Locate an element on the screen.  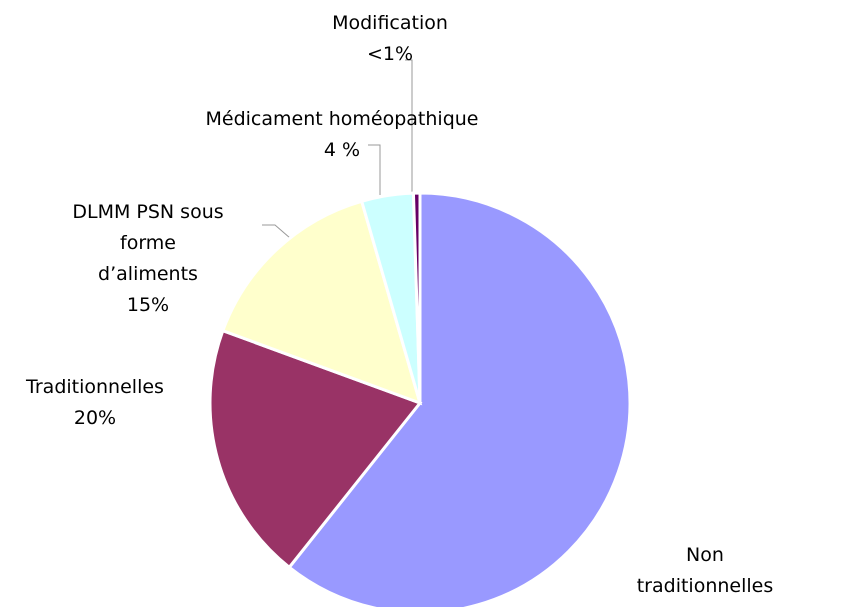
slice-label: DLMM PSN sous forme d’aliments 15% is located at coordinates (147, 259).